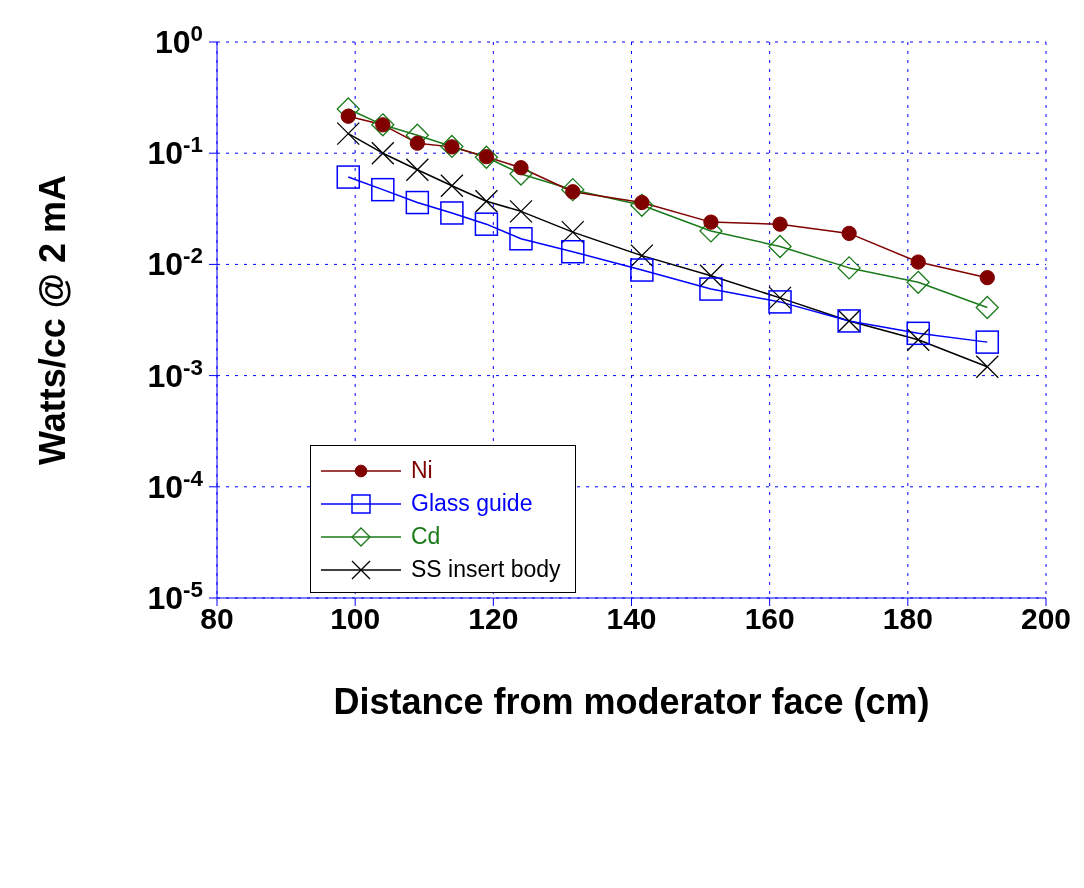 The width and height of the screenshot is (1084, 888). Describe the element at coordinates (631, 701) in the screenshot. I see `x-axis-title: Distance from moderator face (cm)` at that location.